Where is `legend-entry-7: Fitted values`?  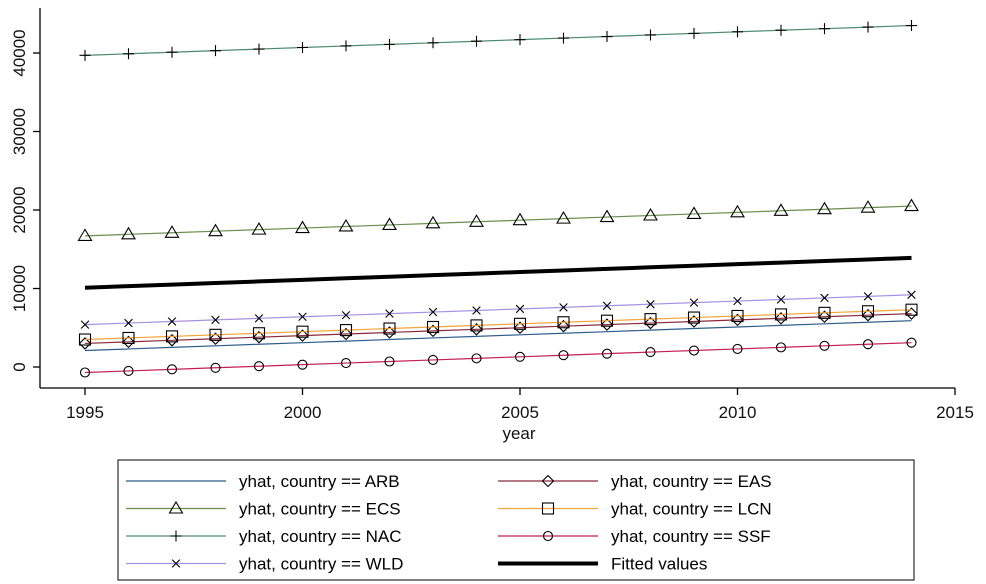 legend-entry-7: Fitted values is located at coordinates (602, 564).